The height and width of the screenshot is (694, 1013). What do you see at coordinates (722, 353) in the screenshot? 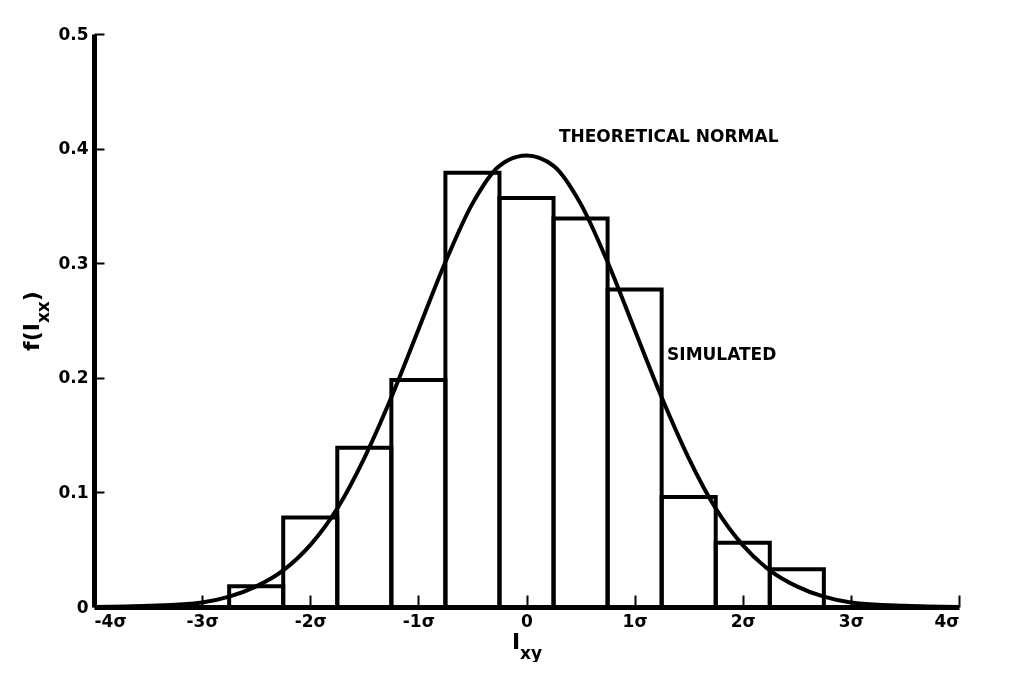
I see `series-label: SIMULATED` at bounding box center [722, 353].